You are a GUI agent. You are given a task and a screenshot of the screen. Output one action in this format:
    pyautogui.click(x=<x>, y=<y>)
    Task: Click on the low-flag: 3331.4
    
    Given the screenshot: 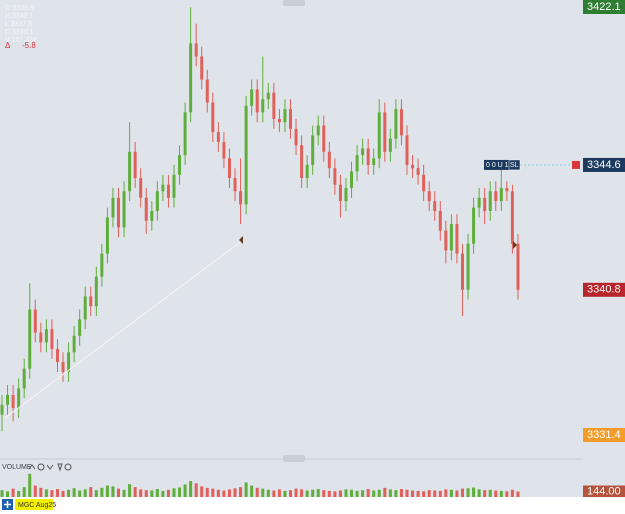 What is the action you would take?
    pyautogui.click(x=604, y=435)
    